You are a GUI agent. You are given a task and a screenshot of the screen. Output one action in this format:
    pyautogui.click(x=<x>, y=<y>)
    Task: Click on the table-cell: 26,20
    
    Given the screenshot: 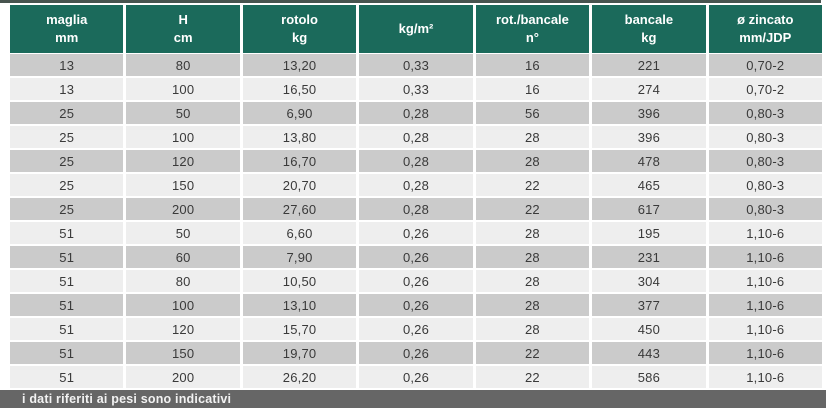 What is the action you would take?
    pyautogui.click(x=299, y=377)
    